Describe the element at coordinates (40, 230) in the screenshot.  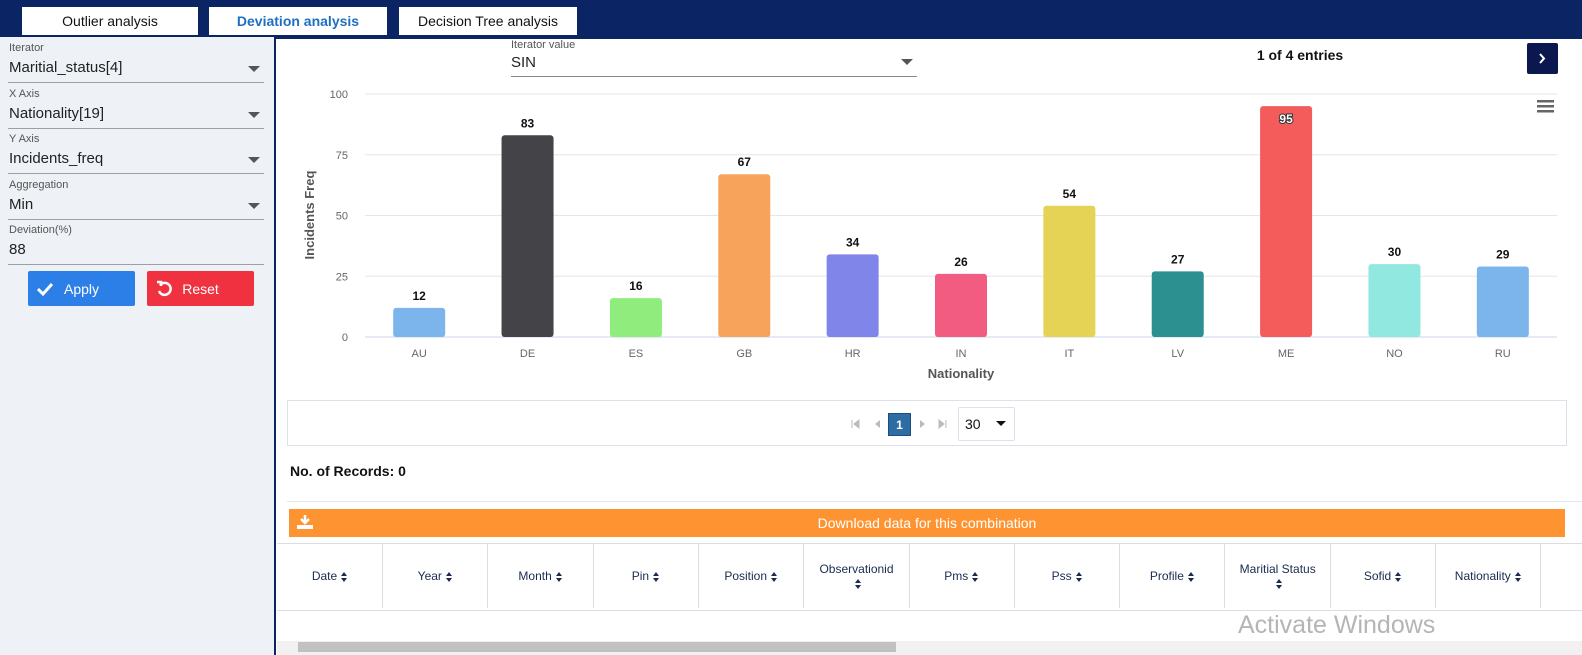
I see `field-label: Deviation(%)` at that location.